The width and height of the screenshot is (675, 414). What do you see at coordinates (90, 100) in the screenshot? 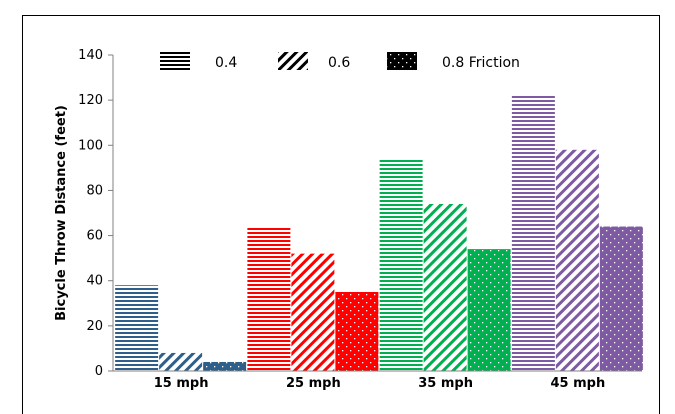
I see `y-tick-label: 120` at bounding box center [90, 100].